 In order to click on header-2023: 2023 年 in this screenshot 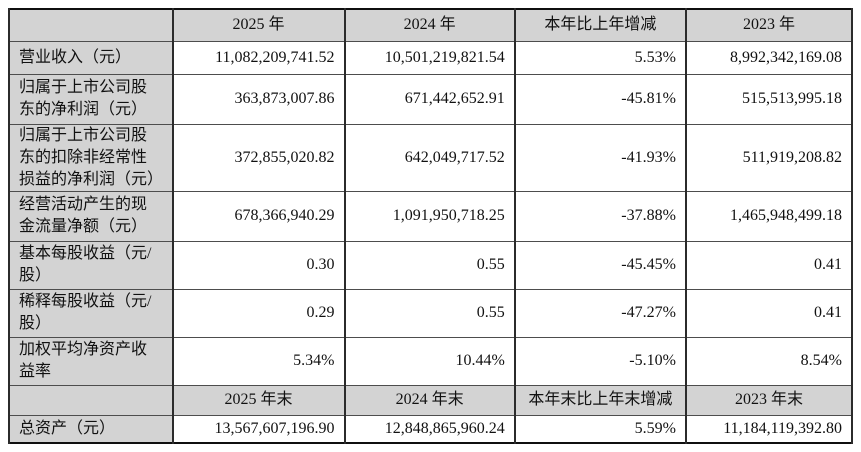, I will do `click(769, 25)`.